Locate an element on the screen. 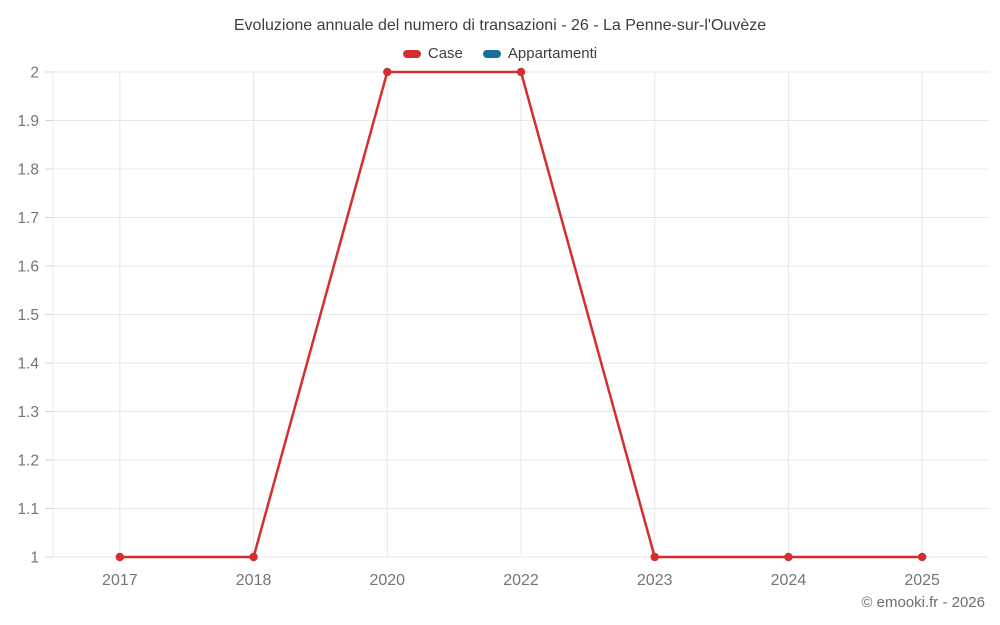 This screenshot has height=625, width=1000. svg-text: 1.8 is located at coordinates (28, 170).